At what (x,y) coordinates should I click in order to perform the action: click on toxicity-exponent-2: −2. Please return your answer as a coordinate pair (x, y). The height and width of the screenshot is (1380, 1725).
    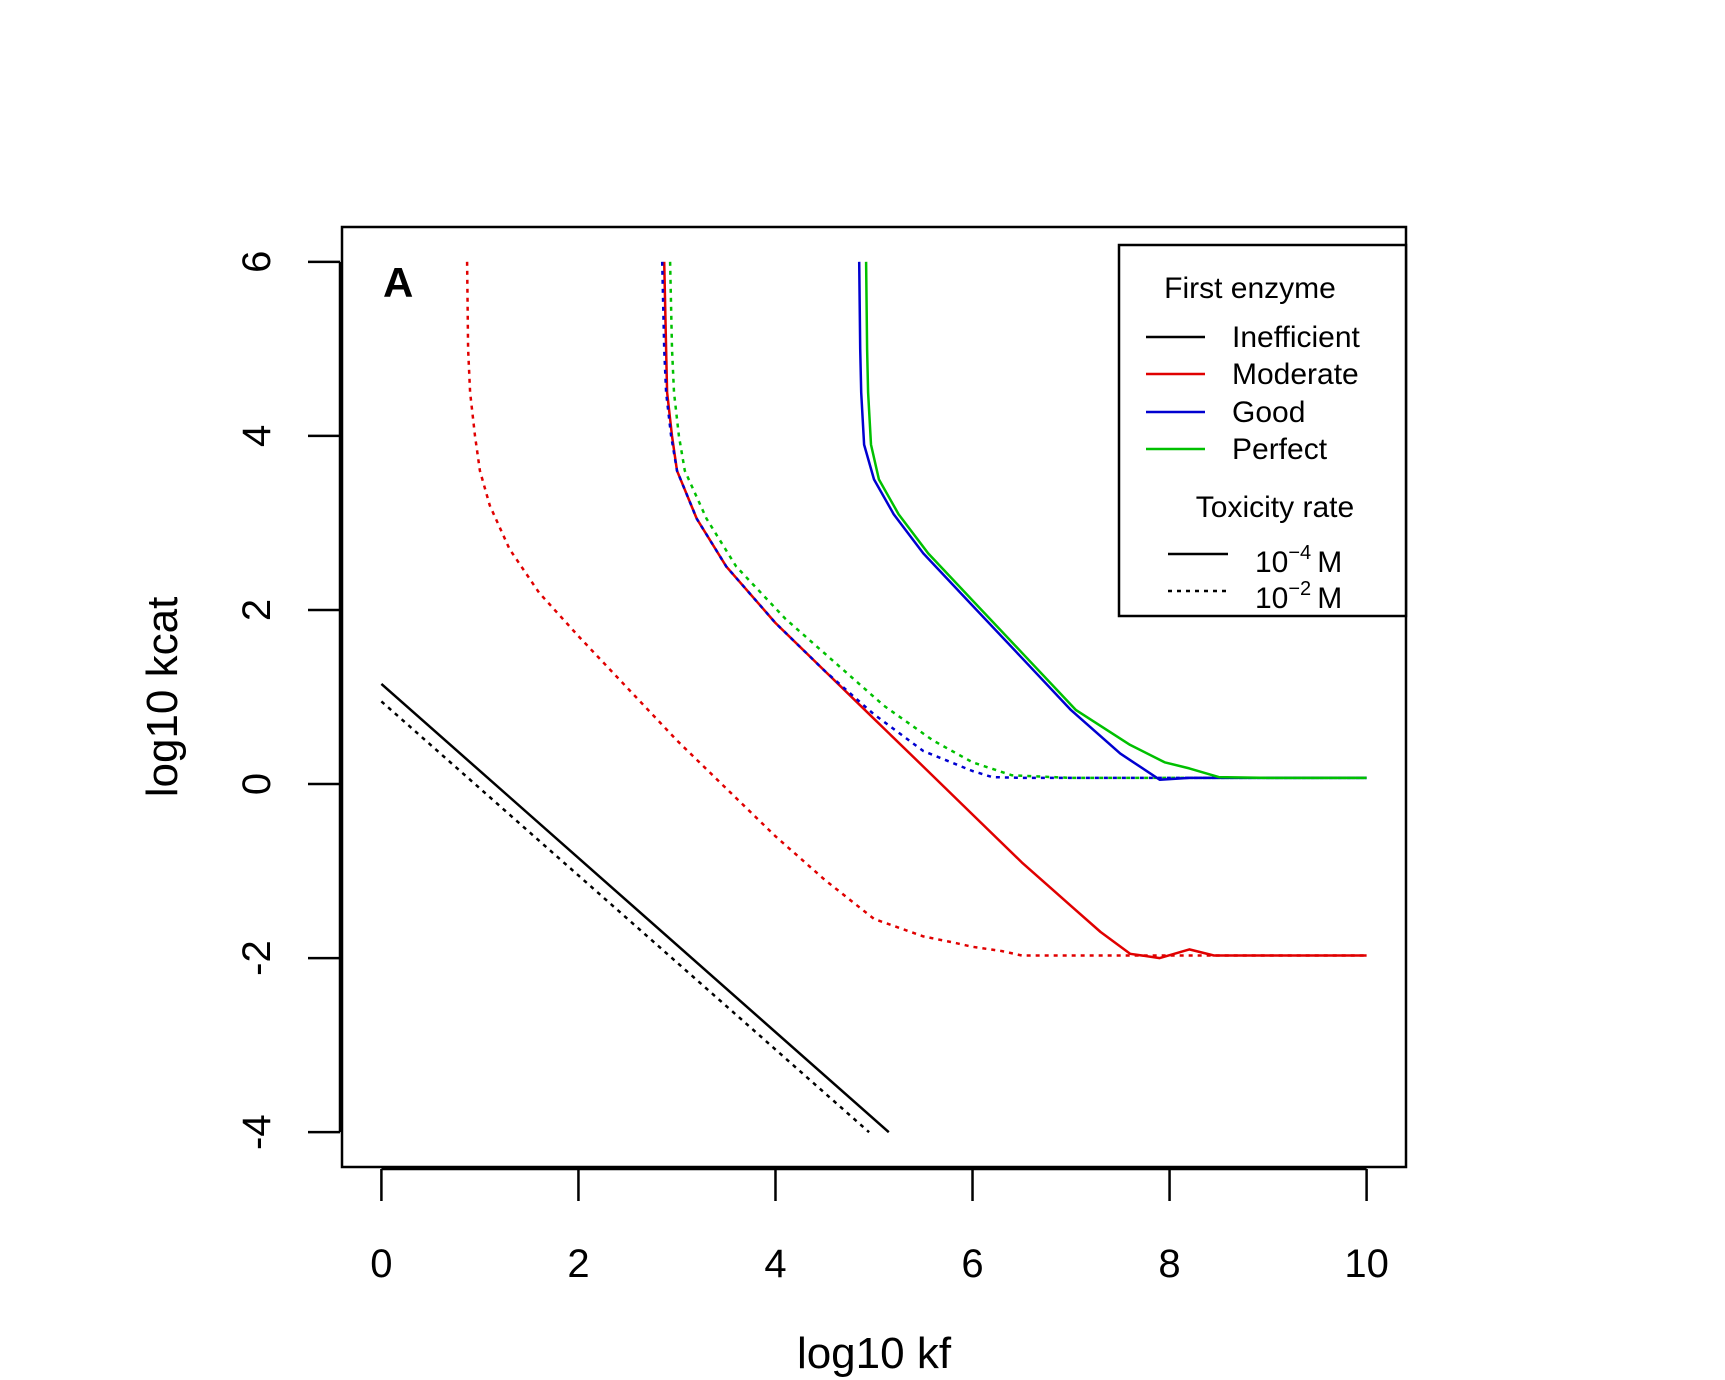
    Looking at the image, I should click on (1299, 589).